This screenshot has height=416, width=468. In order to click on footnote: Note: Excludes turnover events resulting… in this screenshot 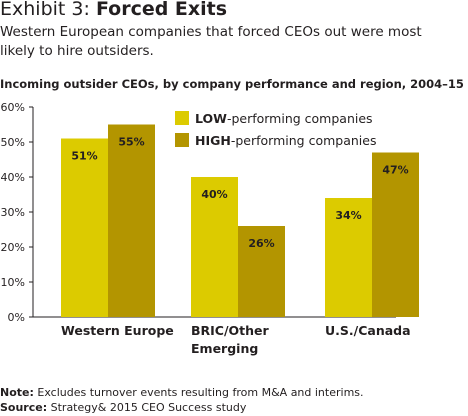, I will do `click(182, 393)`.